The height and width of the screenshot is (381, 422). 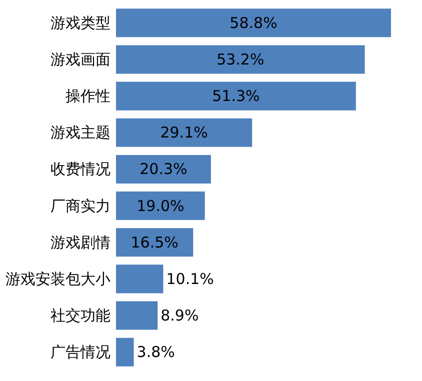 I want to click on data-label: 51.3%, so click(x=236, y=96).